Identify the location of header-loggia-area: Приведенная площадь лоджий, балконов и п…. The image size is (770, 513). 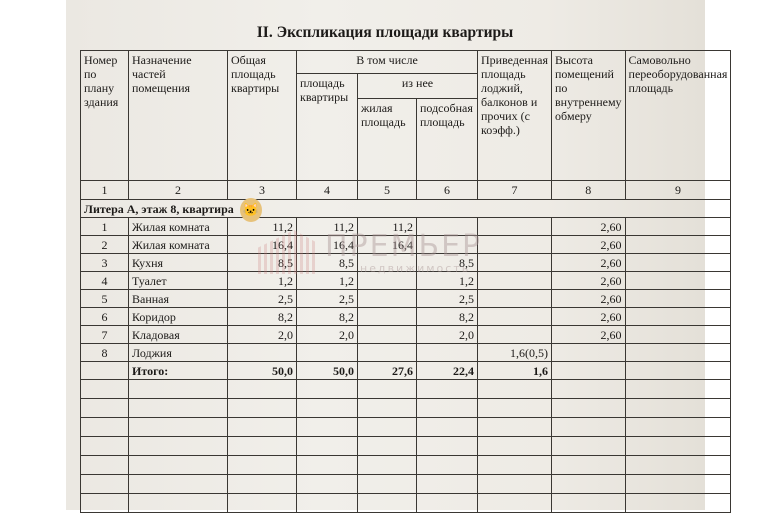
(514, 115).